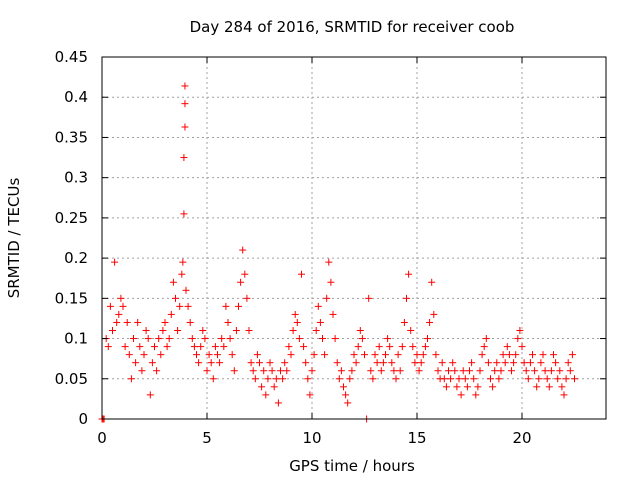 This screenshot has width=640, height=480. What do you see at coordinates (207, 438) in the screenshot?
I see `x-tick-label: 5` at bounding box center [207, 438].